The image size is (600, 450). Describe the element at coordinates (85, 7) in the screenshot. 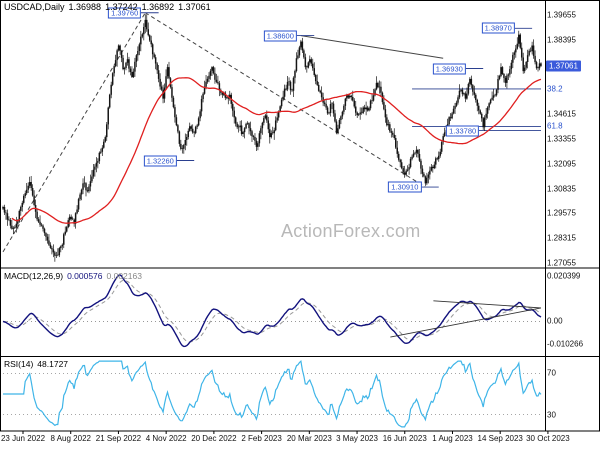

I see `ohlc-open: 1.36988` at that location.